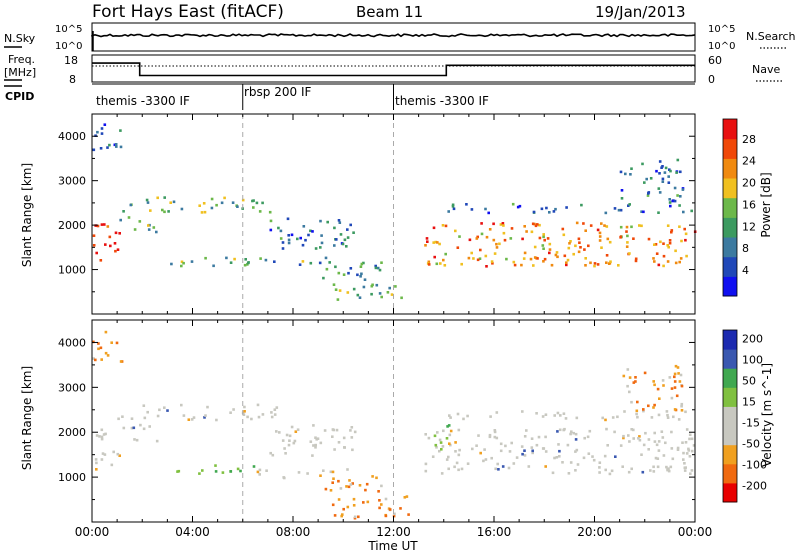 Image resolution: width=800 pixels, height=554 pixels. Describe the element at coordinates (72, 203) in the screenshot. I see `power-yticks: 4000 3000 2000 1000` at that location.